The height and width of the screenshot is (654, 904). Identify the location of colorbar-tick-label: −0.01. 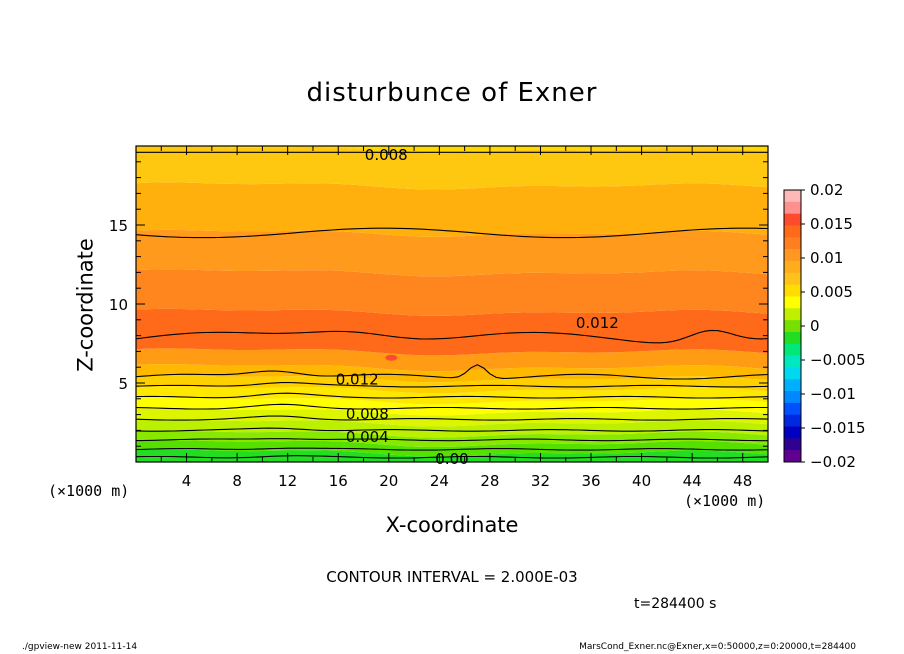
(833, 394).